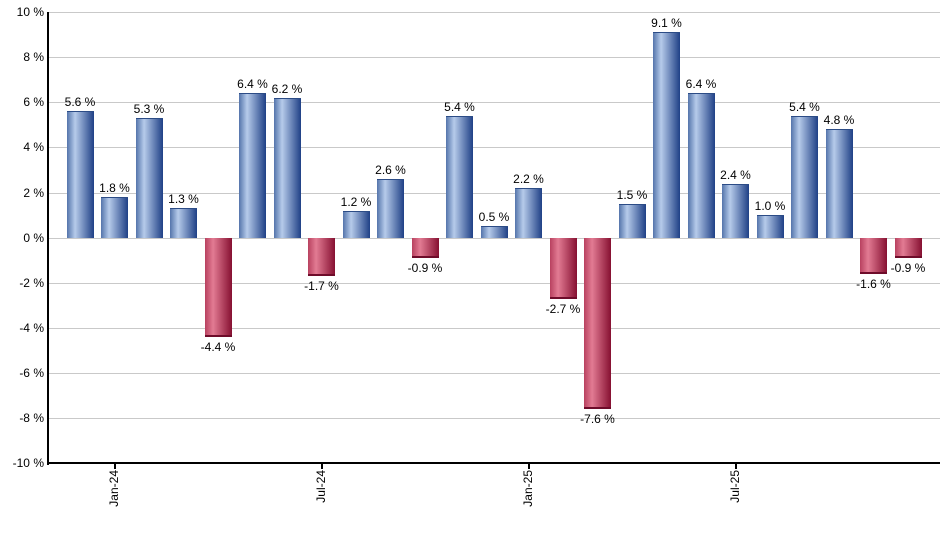 The width and height of the screenshot is (940, 550). What do you see at coordinates (735, 174) in the screenshot?
I see `bar-value-label: 2.4 %` at bounding box center [735, 174].